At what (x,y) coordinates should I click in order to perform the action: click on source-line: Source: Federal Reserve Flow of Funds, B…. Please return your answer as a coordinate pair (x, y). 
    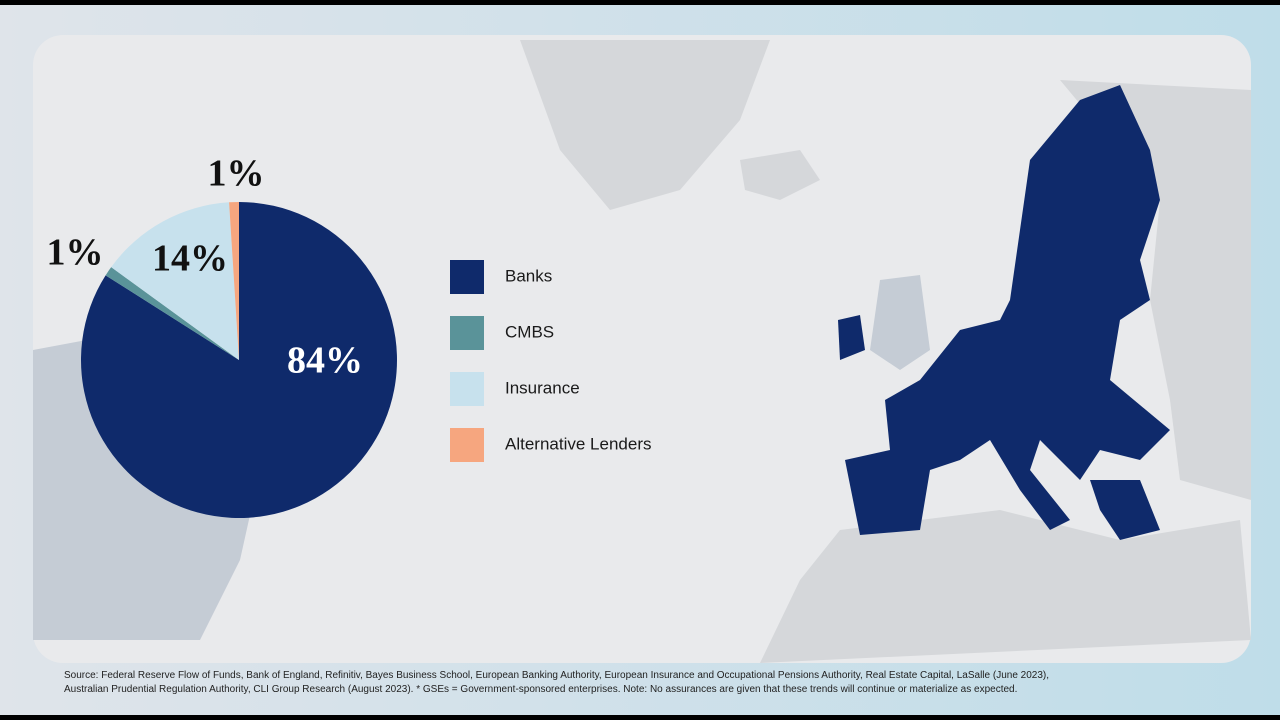
    Looking at the image, I should click on (556, 675).